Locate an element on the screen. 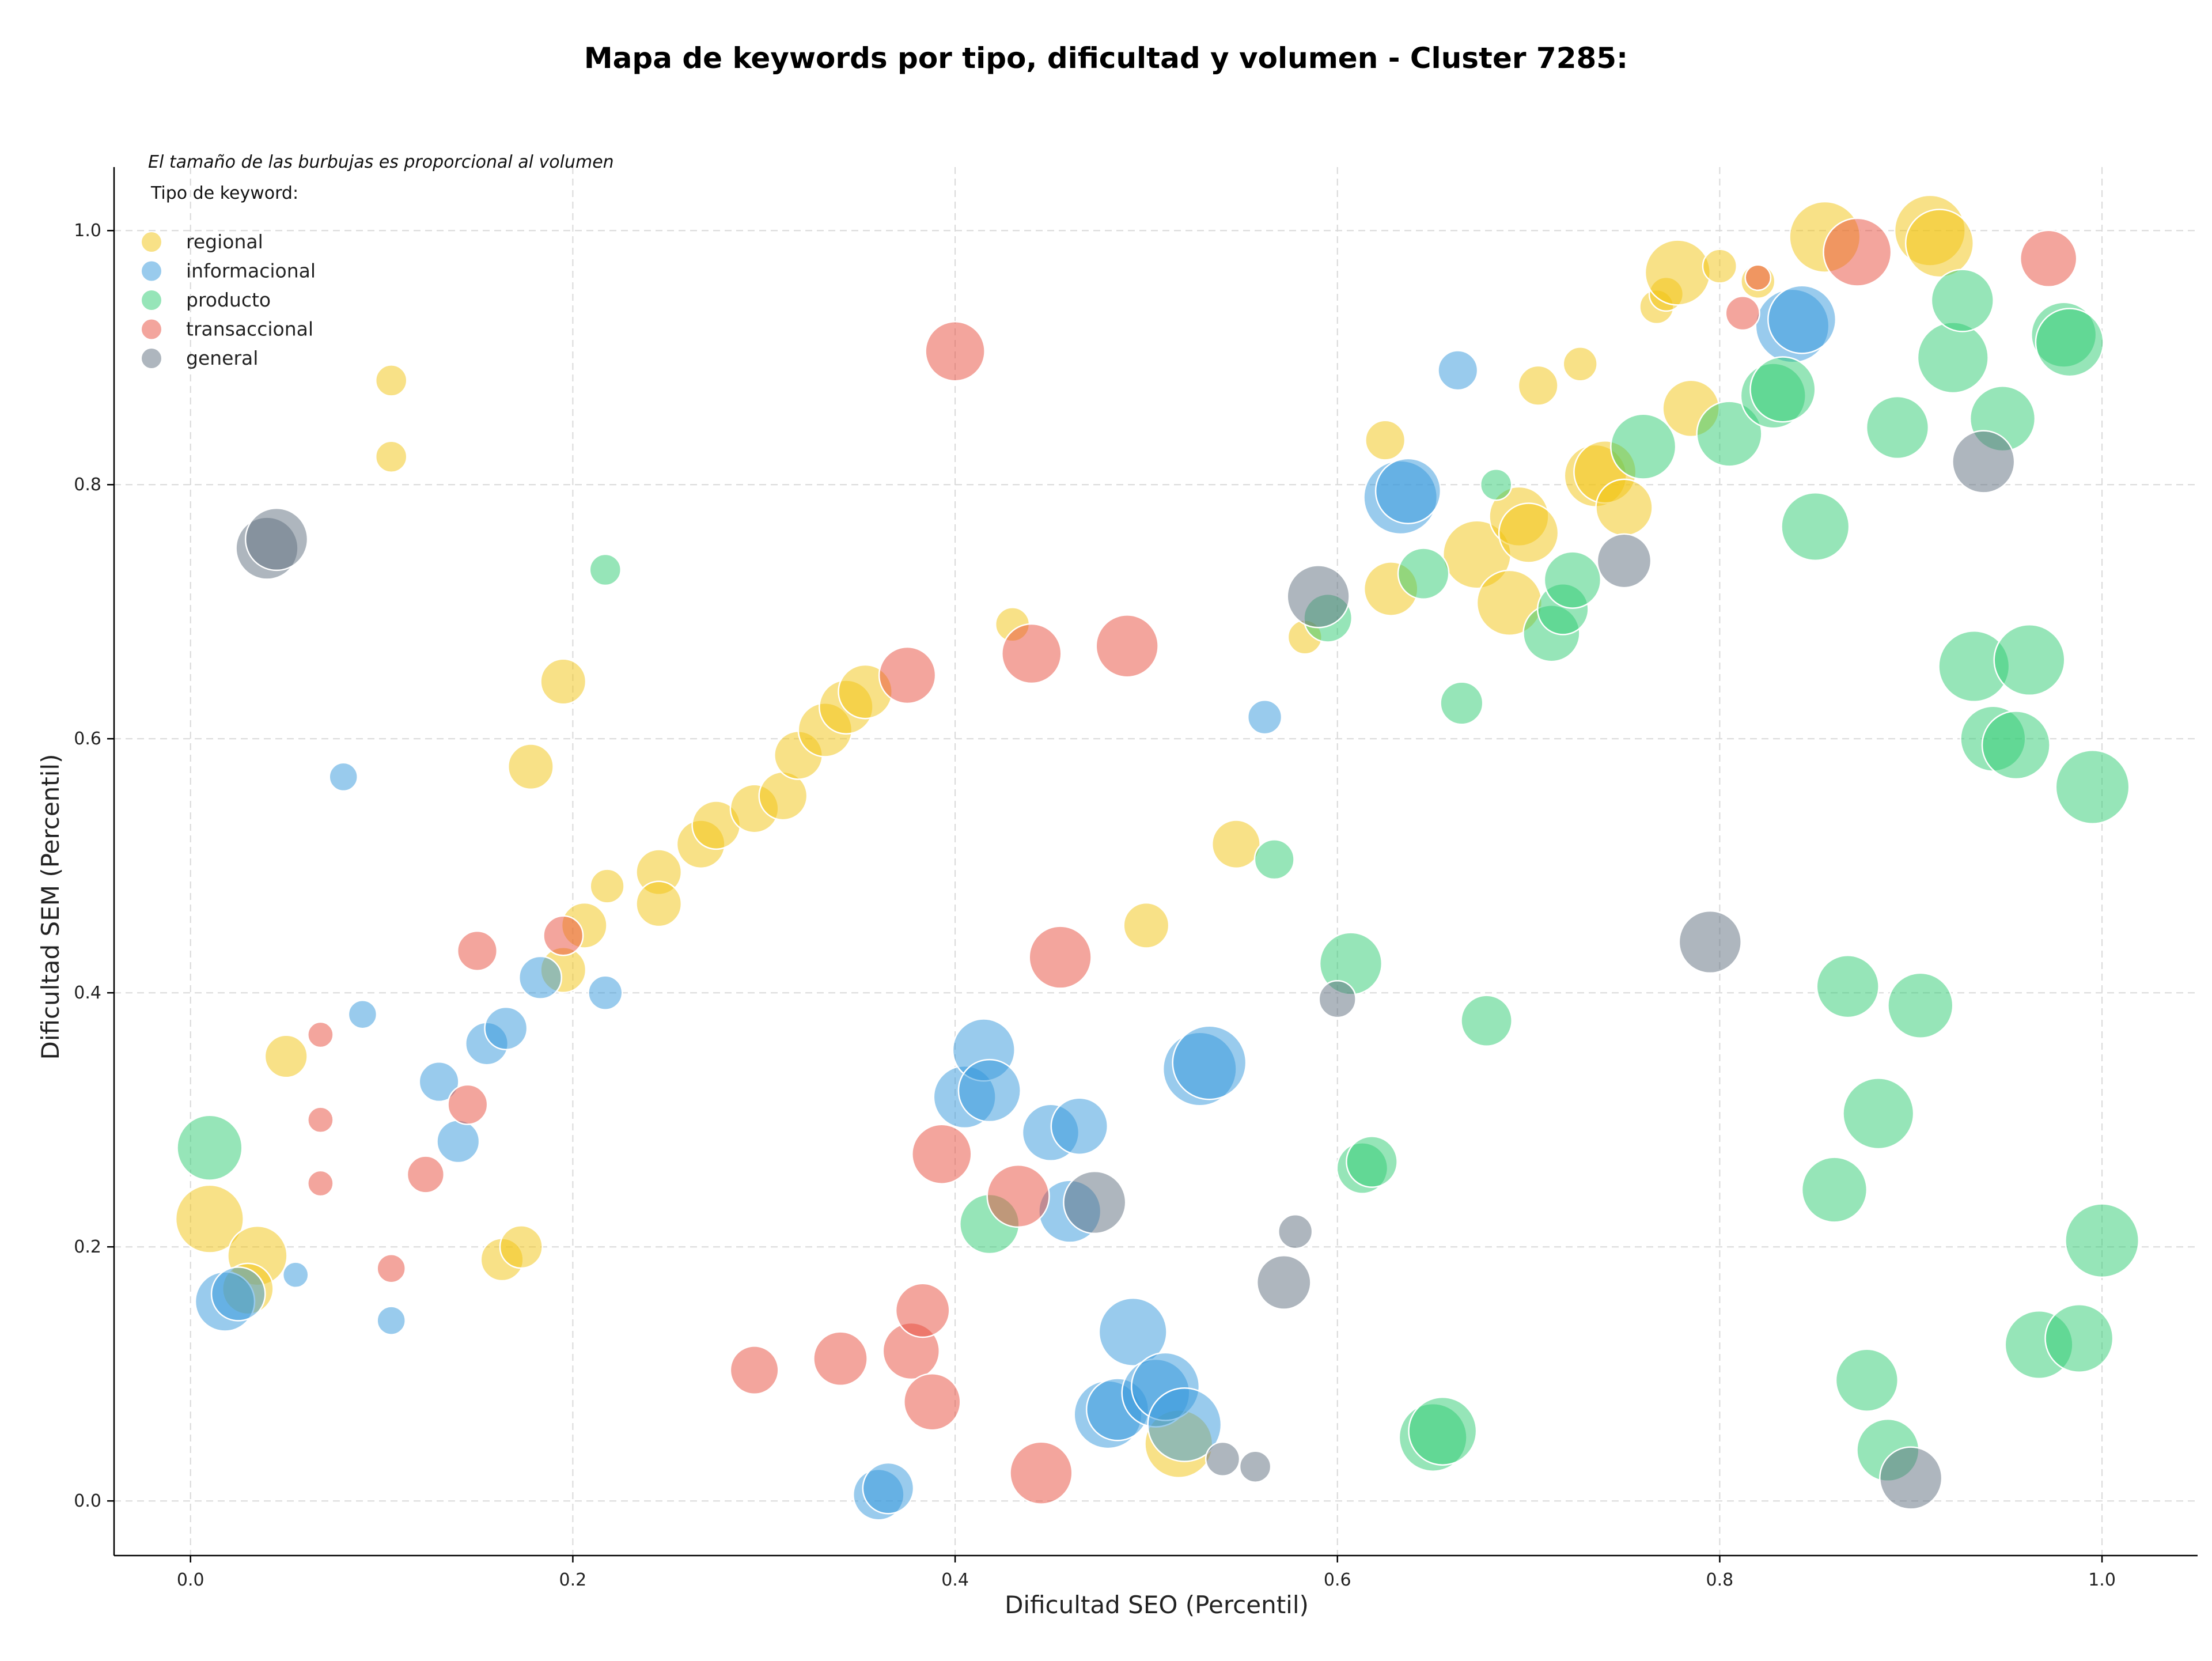 The width and height of the screenshot is (2212, 1661). legend-label-regional: regional is located at coordinates (224, 241).